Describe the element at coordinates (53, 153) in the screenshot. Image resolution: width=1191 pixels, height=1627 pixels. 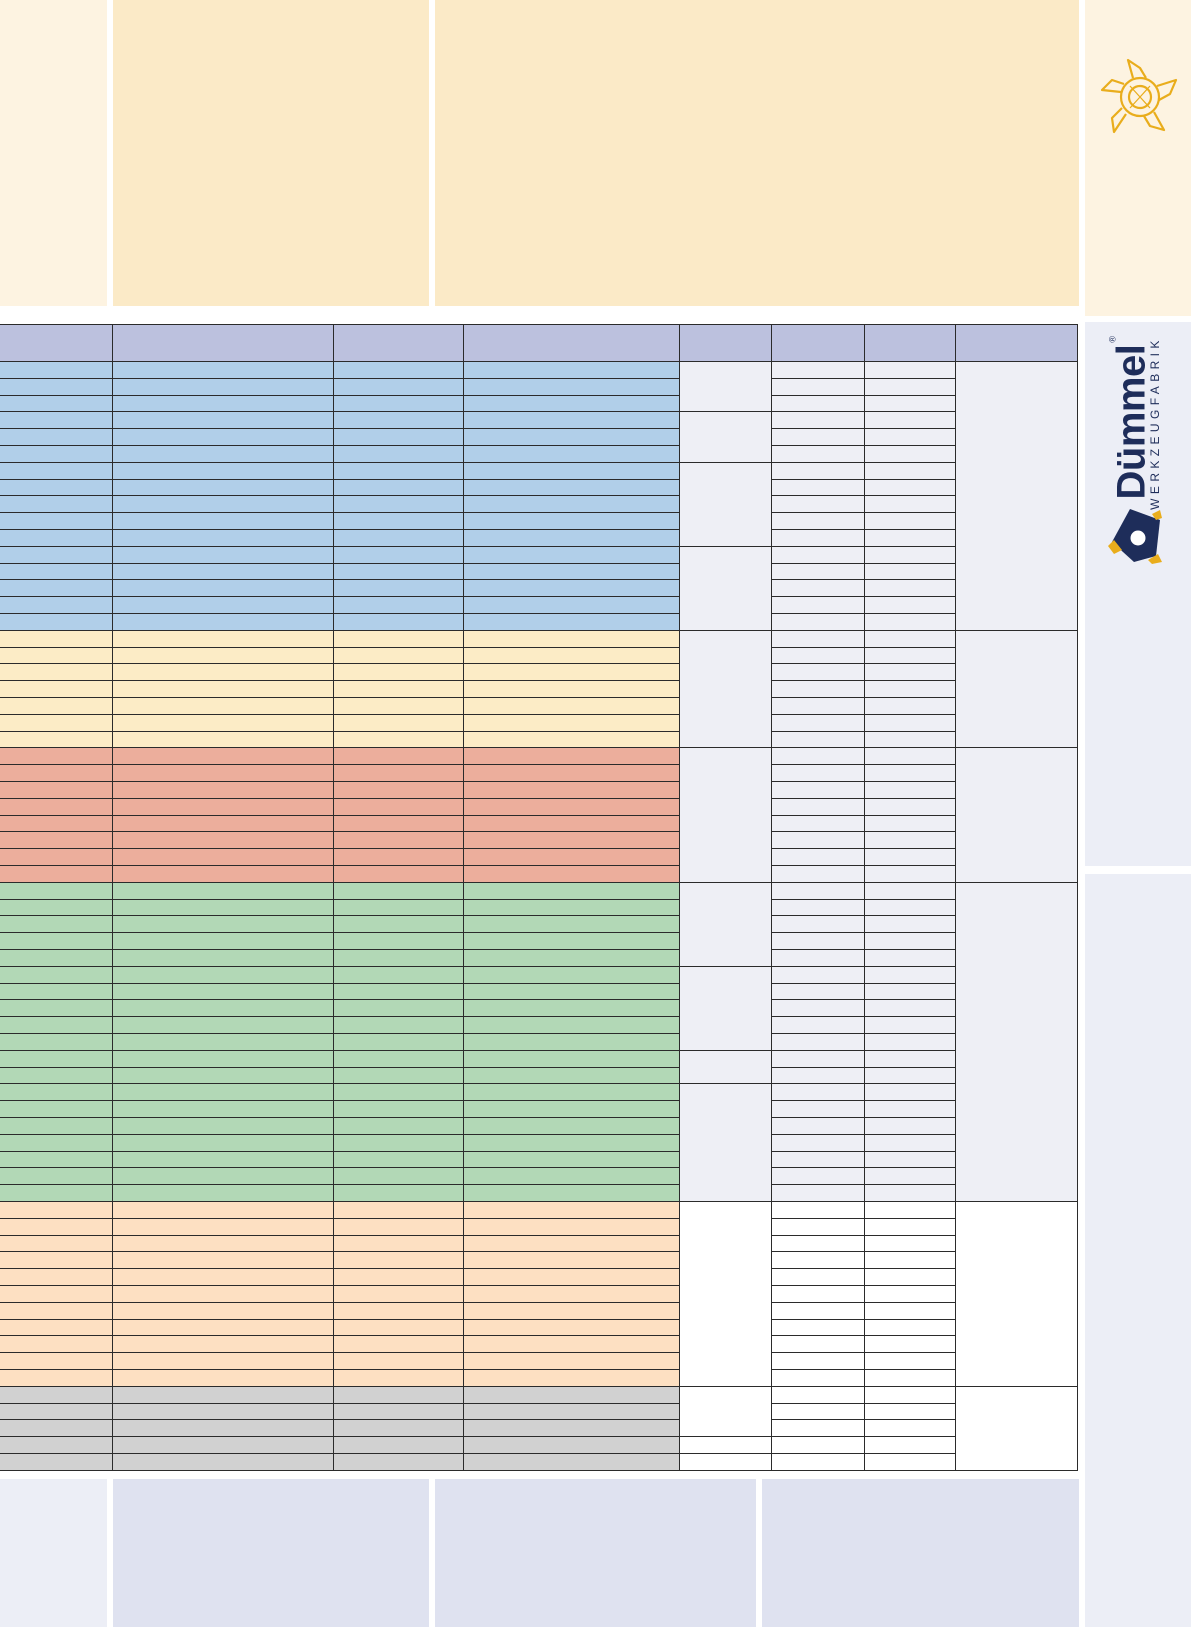
I see `top-band-left` at that location.